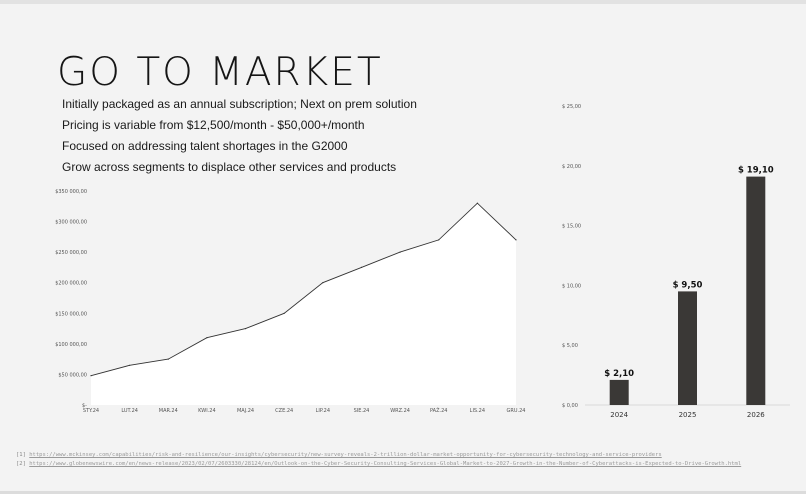 The image size is (806, 494). Describe the element at coordinates (571, 107) in the screenshot. I see `bar-y-tick-label: $ 25,00` at that location.